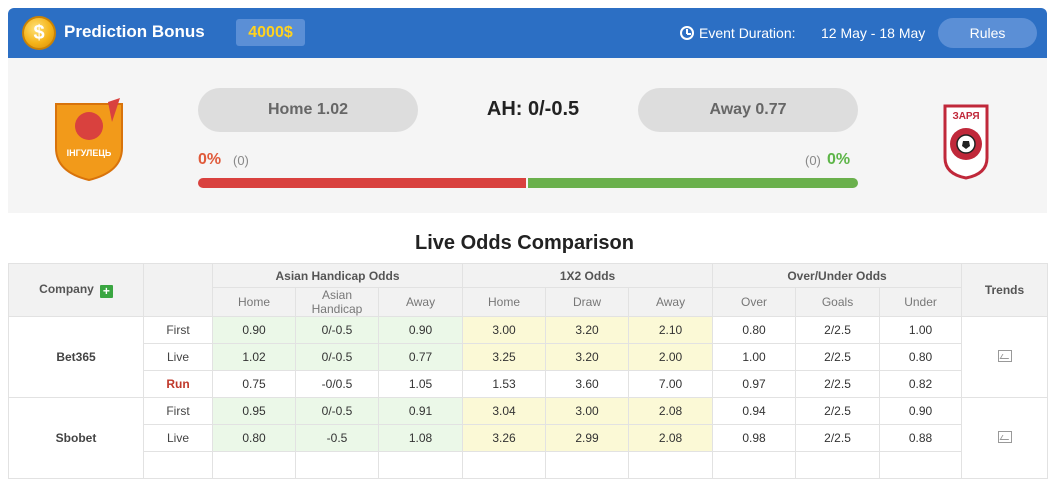  What do you see at coordinates (504, 438) in the screenshot?
I see `x12-home-odds: 3.26` at bounding box center [504, 438].